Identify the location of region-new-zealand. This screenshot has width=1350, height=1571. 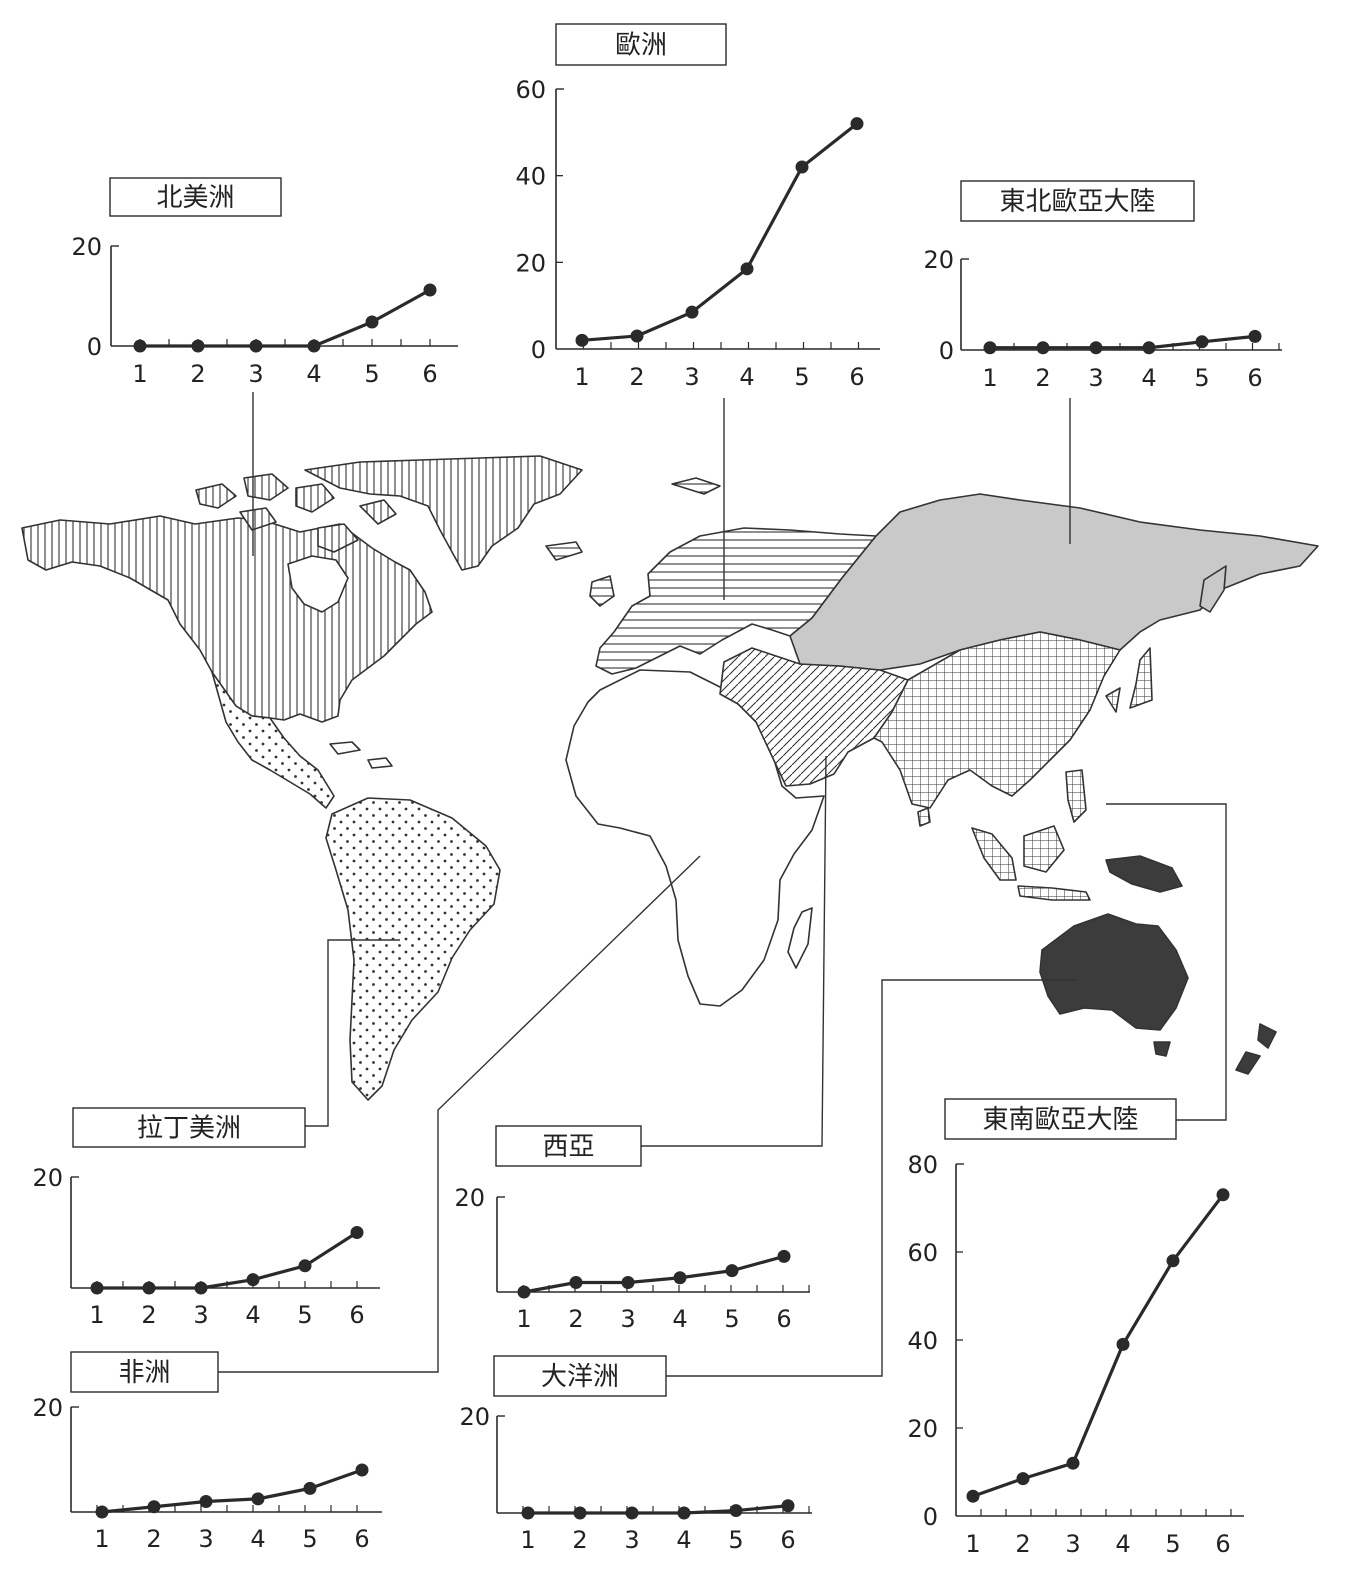
(1256, 1049).